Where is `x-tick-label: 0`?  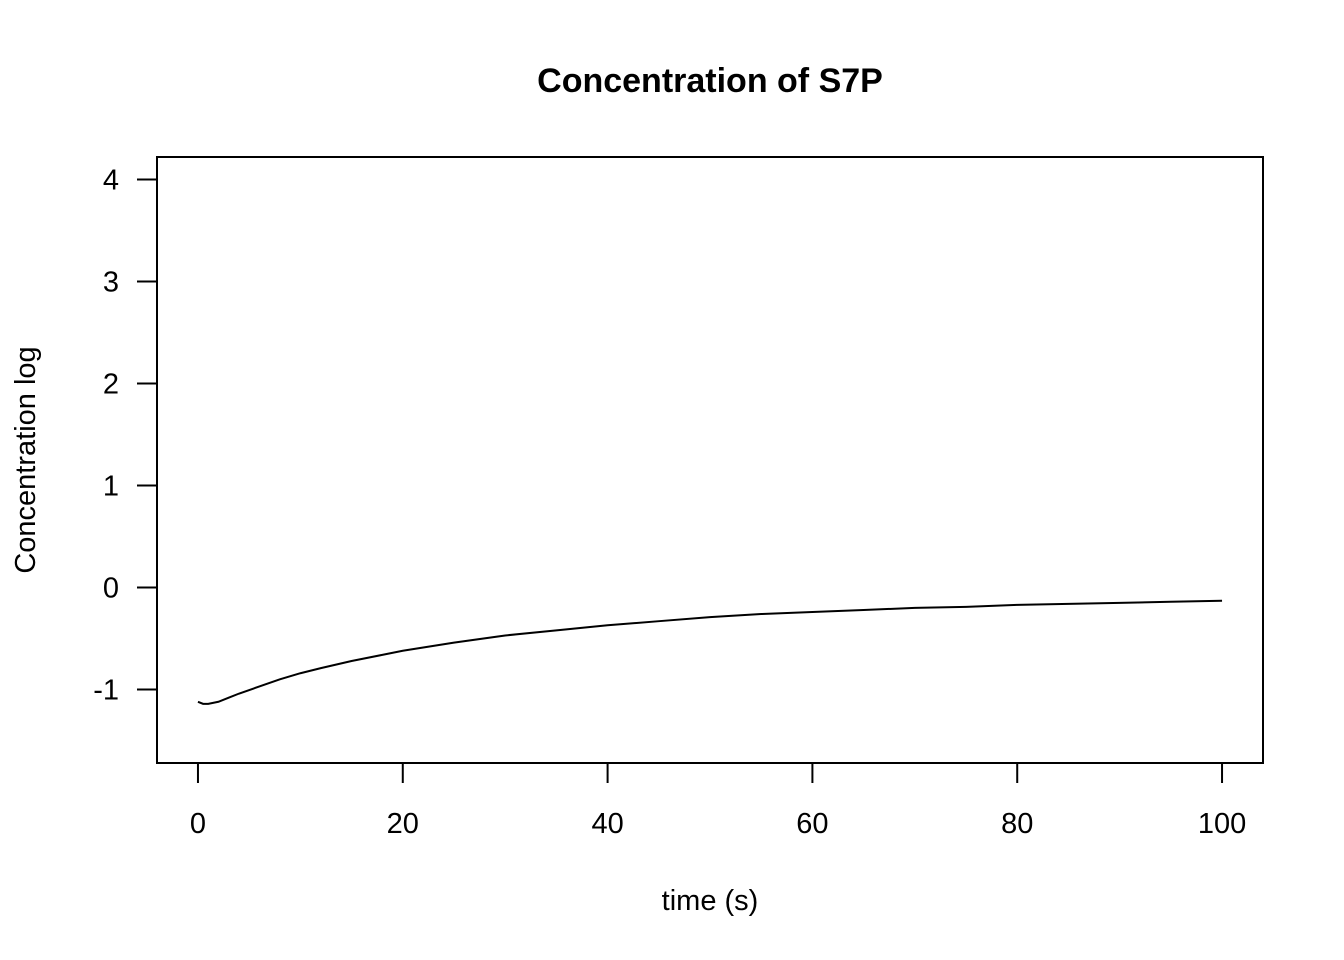 x-tick-label: 0 is located at coordinates (198, 824).